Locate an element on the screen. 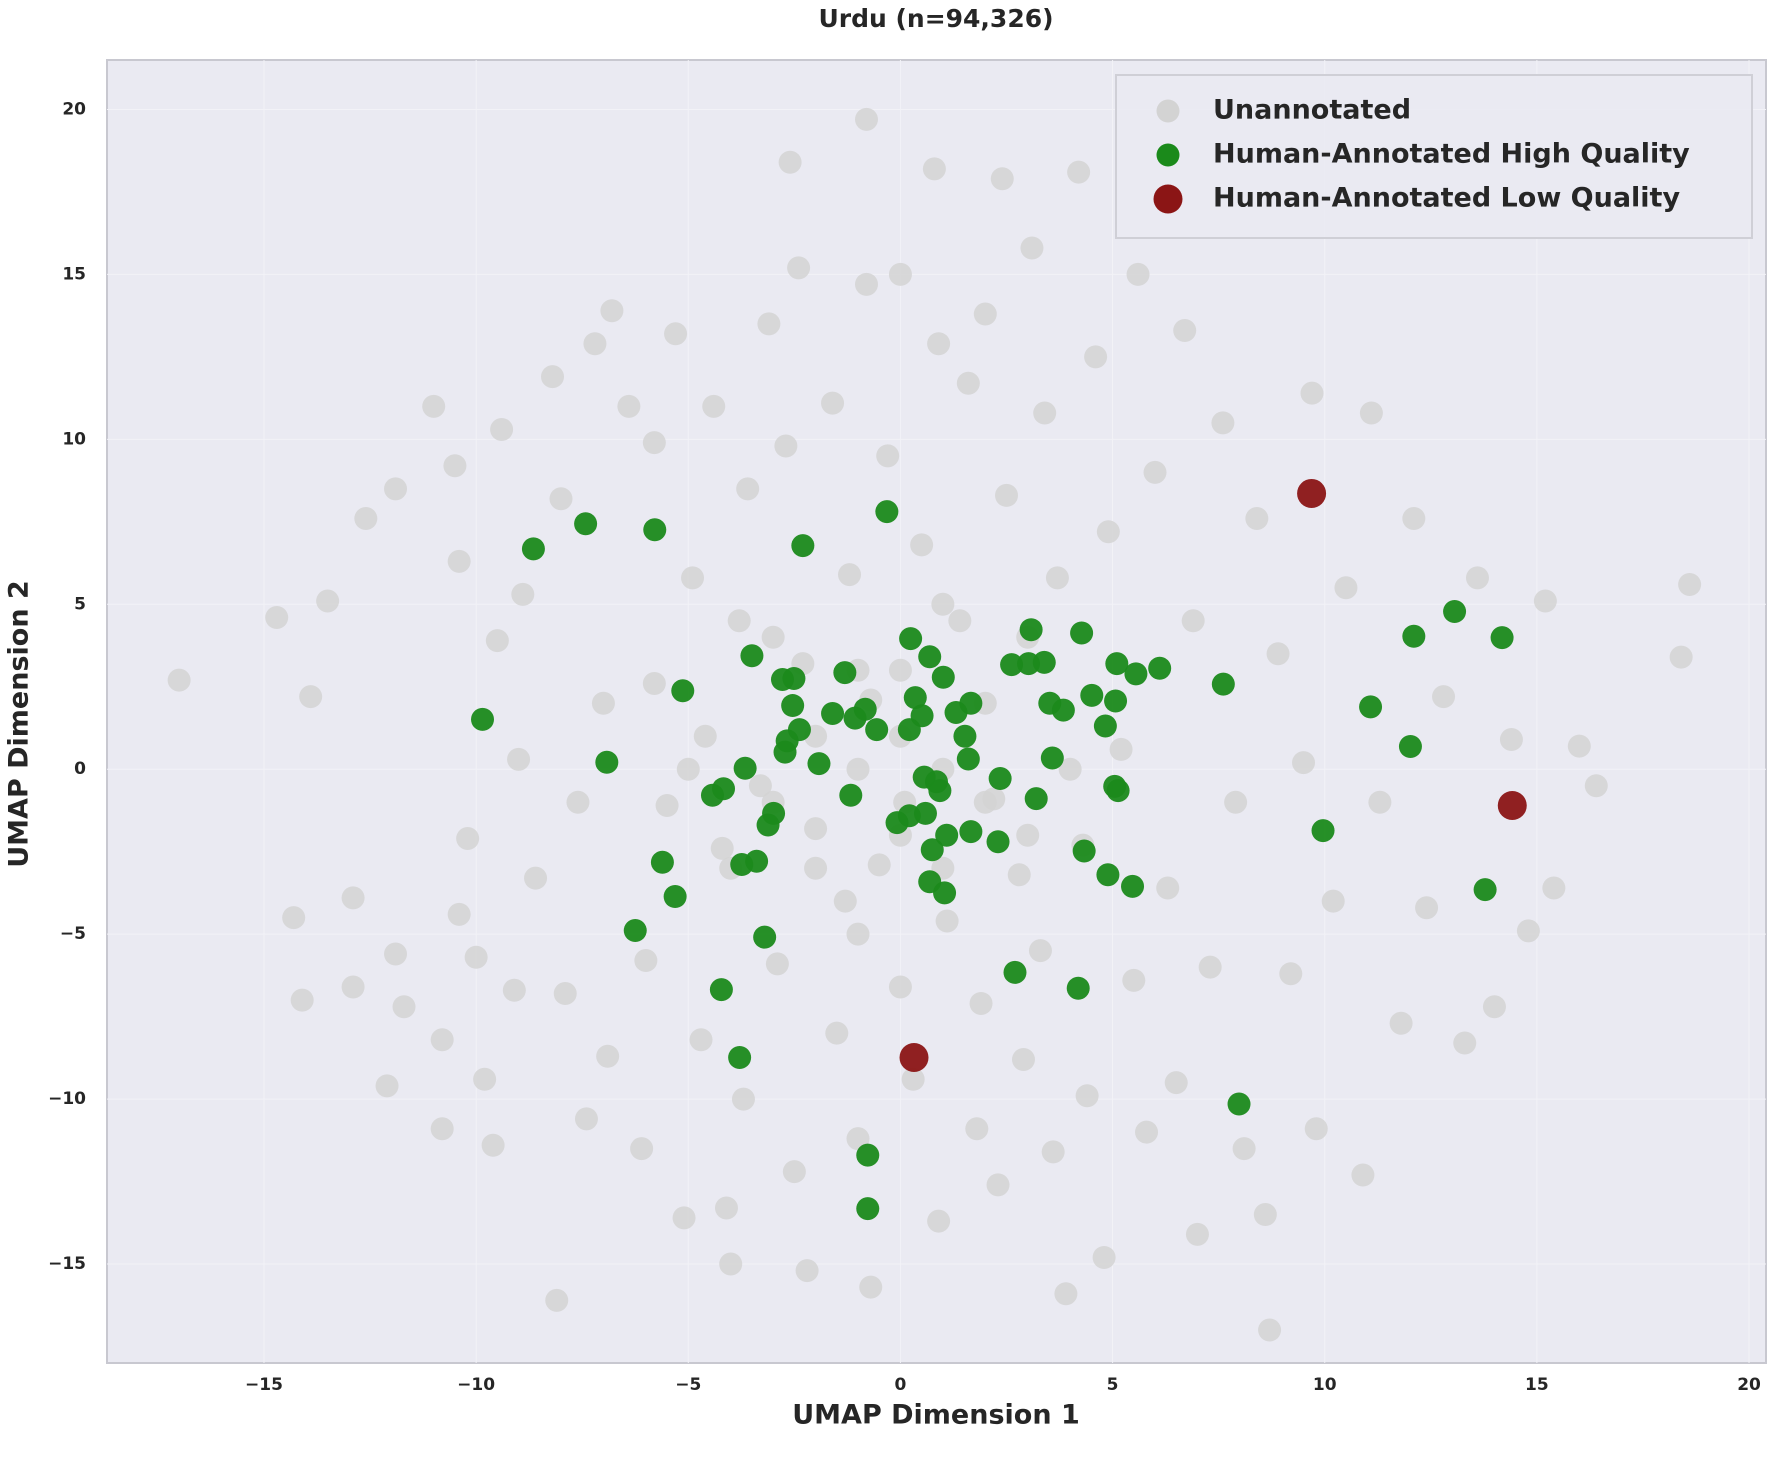  y-tick-label: 20 is located at coordinates (74, 109).